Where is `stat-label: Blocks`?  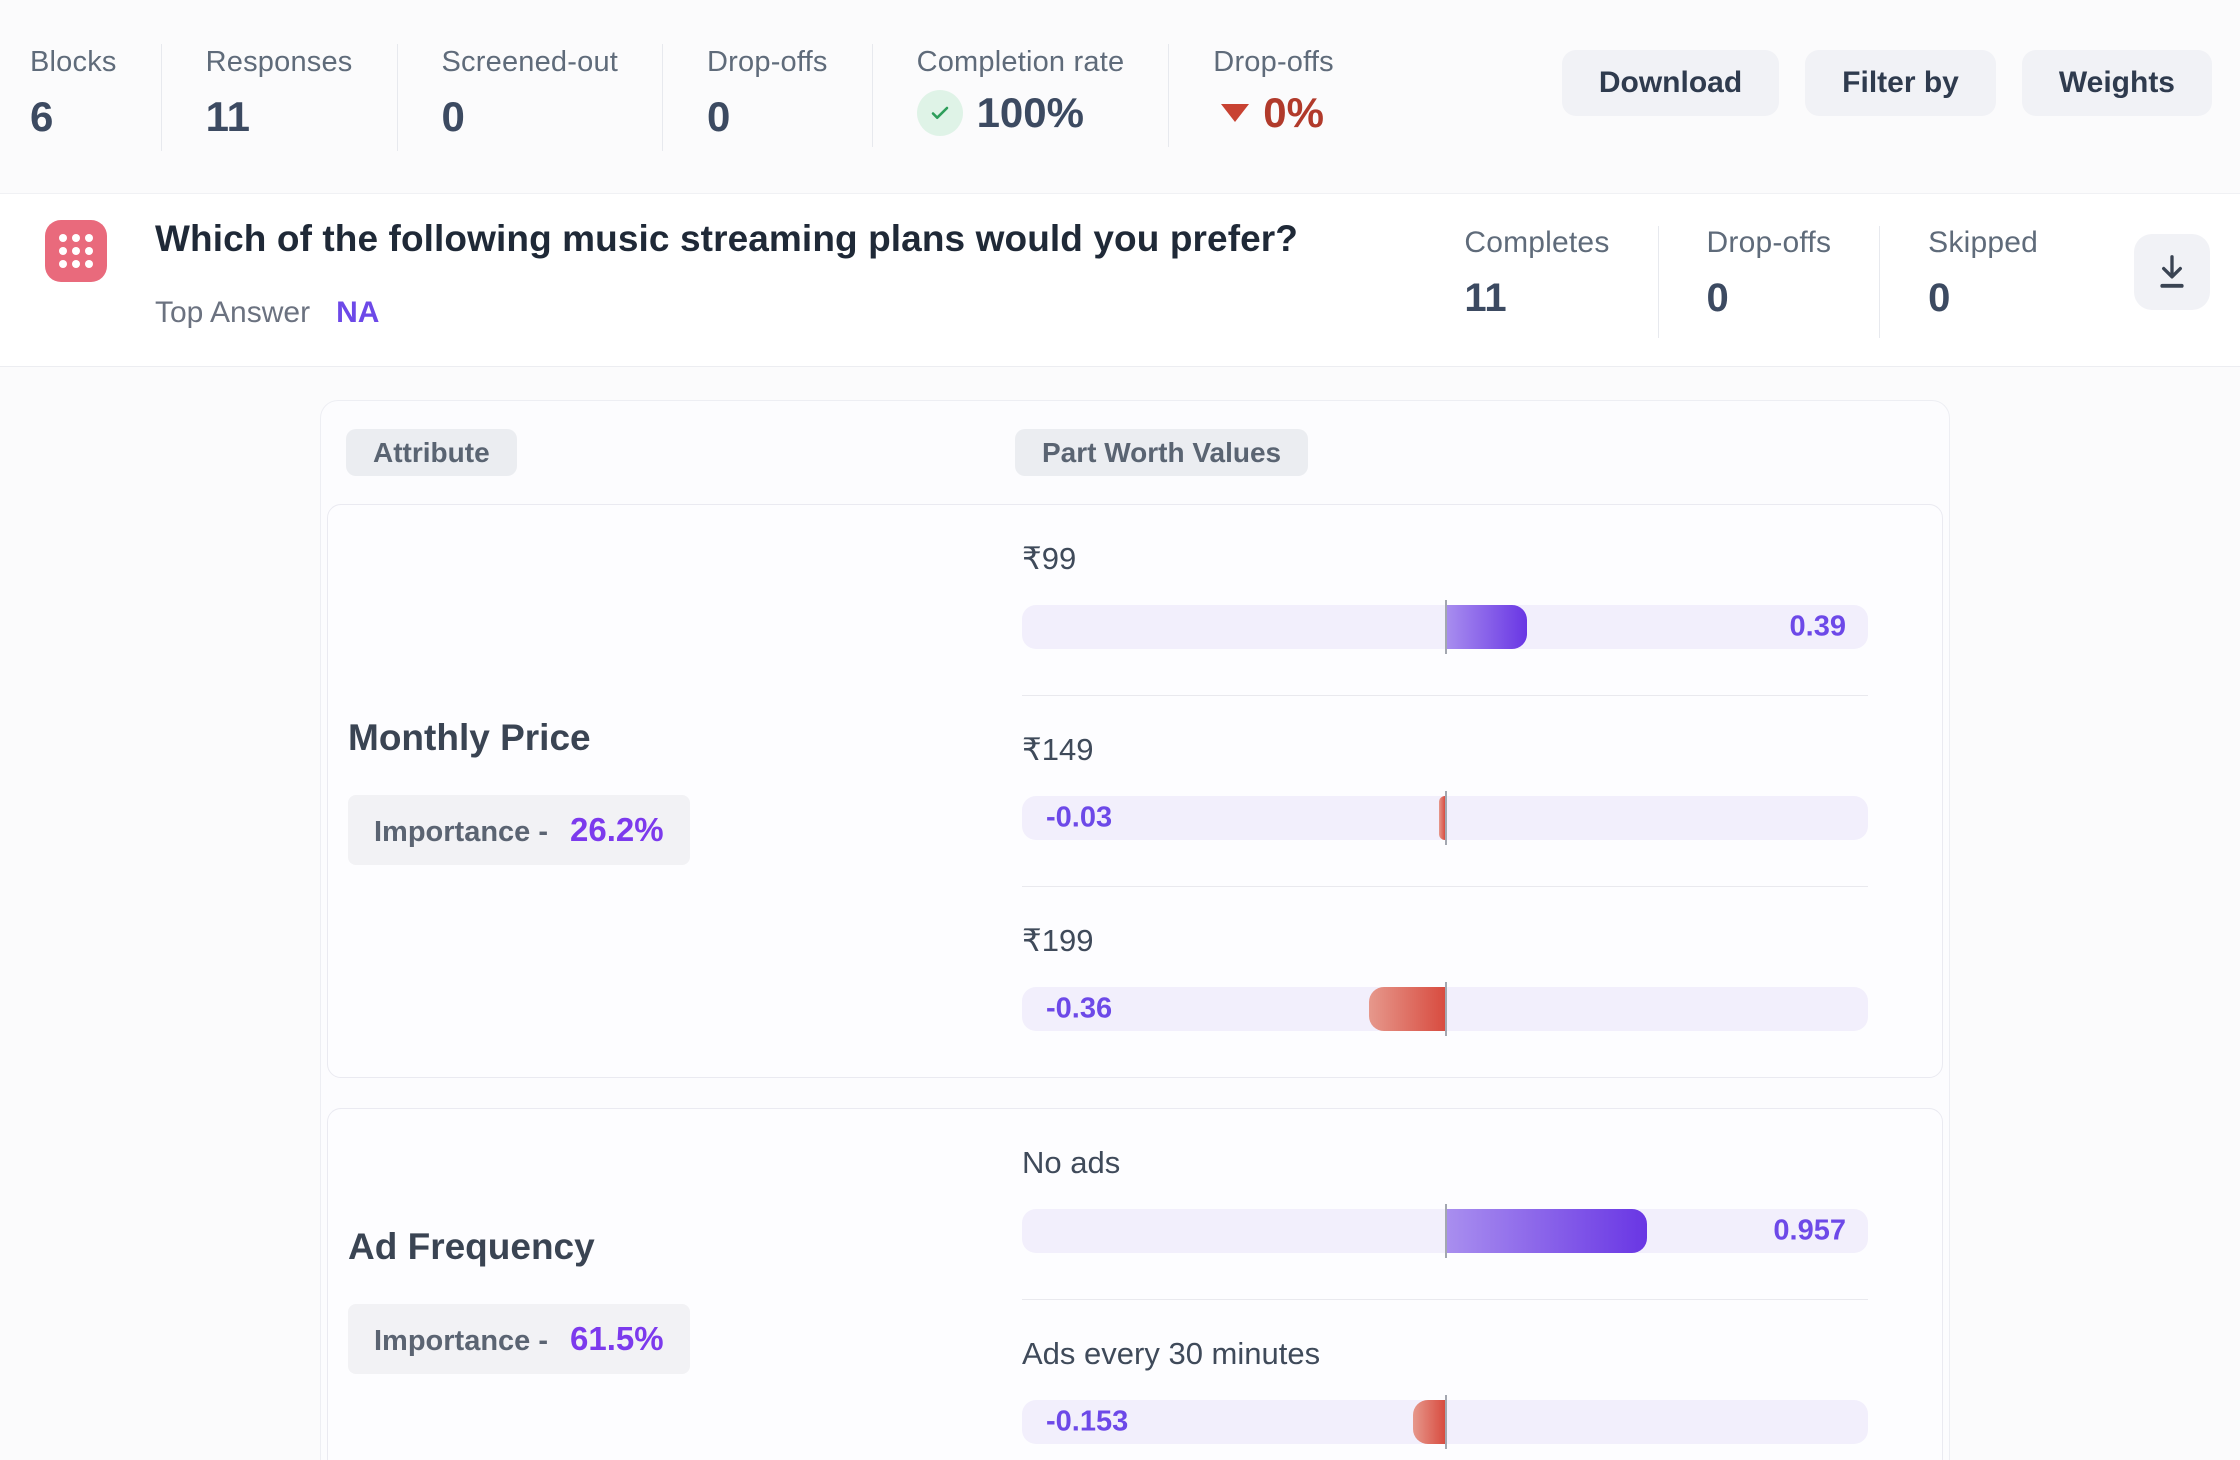 stat-label: Blocks is located at coordinates (73, 62).